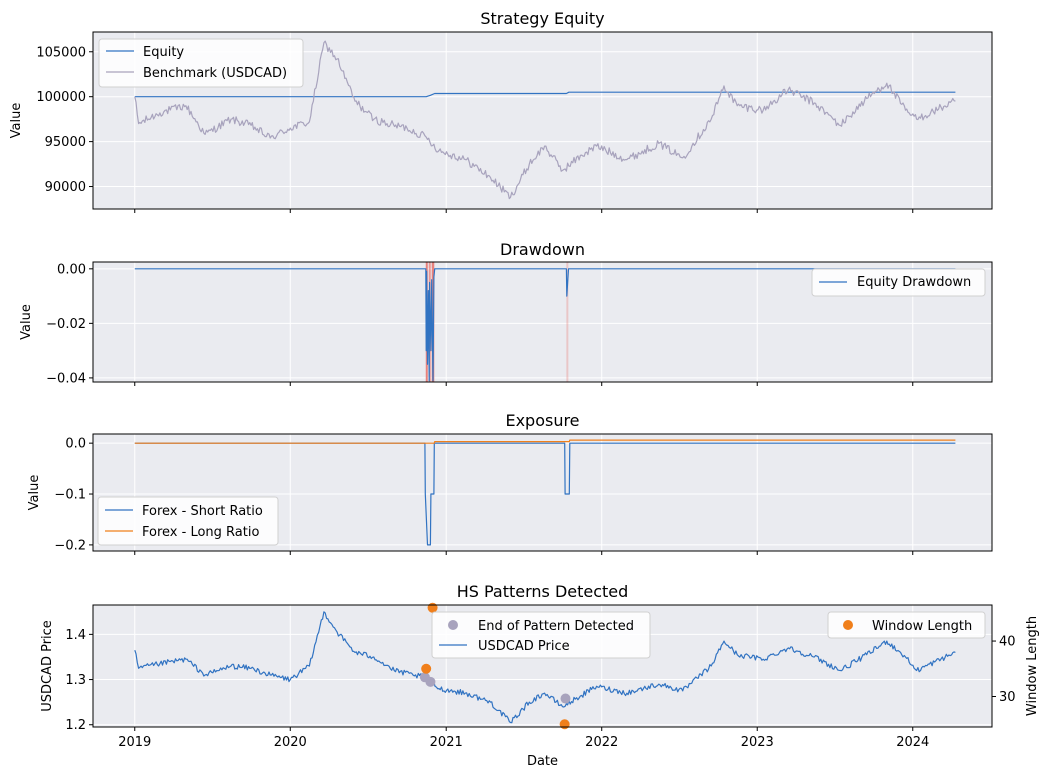 Image resolution: width=1048 pixels, height=777 pixels. What do you see at coordinates (75, 725) in the screenshot?
I see `y-tick-label: 1.2` at bounding box center [75, 725].